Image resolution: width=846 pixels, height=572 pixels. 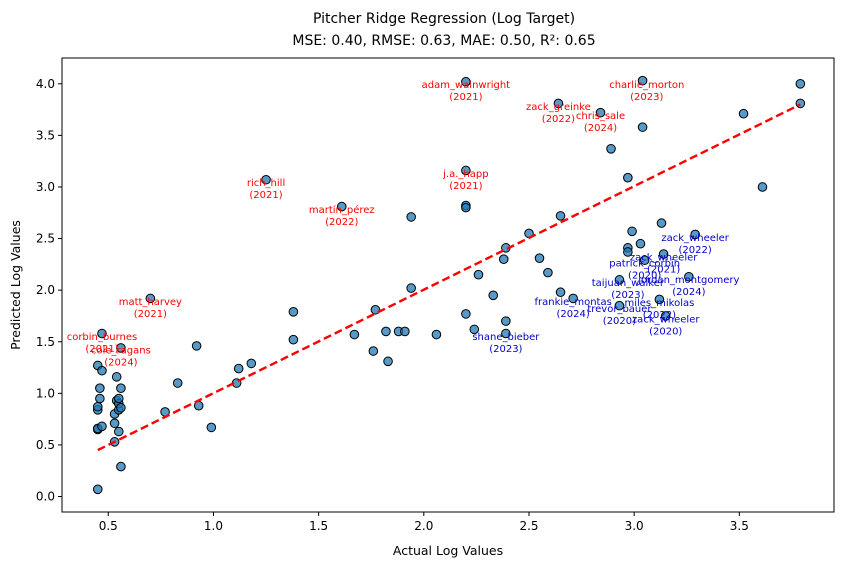 I want to click on x-axis-label: Actual Log Values, so click(x=448, y=550).